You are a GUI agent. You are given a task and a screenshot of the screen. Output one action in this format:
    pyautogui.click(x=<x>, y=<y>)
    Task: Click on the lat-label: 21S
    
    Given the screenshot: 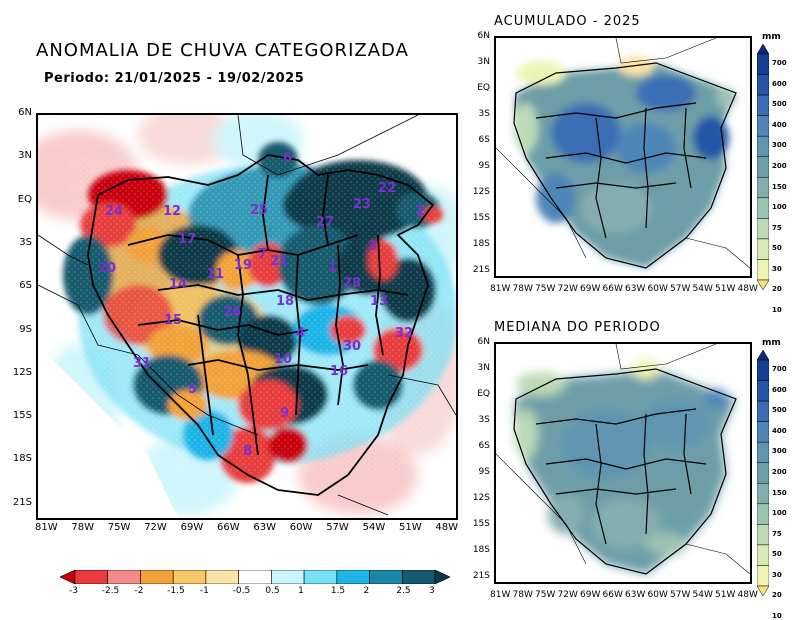 What is the action you would take?
    pyautogui.click(x=22, y=502)
    